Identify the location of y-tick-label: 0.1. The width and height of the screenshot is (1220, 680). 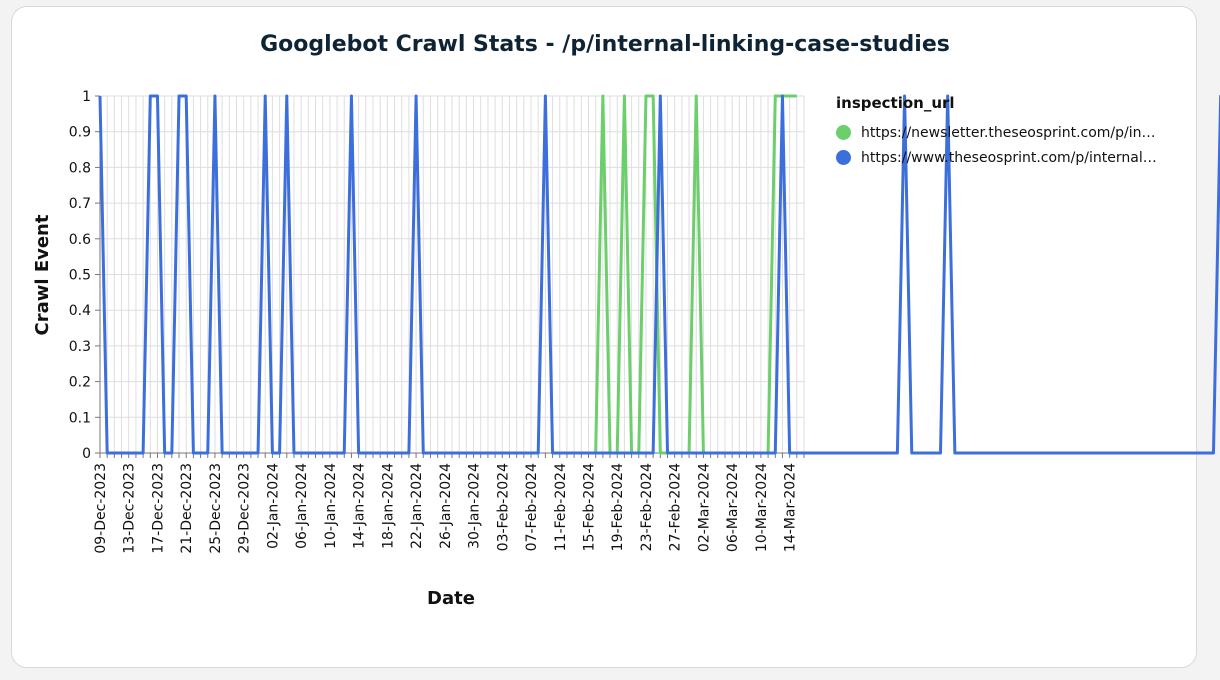
(80, 418).